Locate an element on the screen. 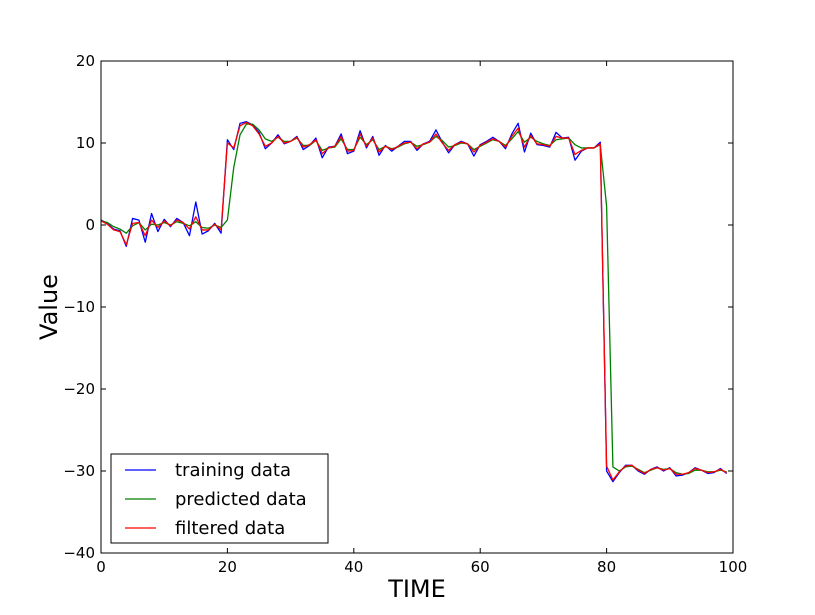  x-tick-label: 40 is located at coordinates (353, 567).